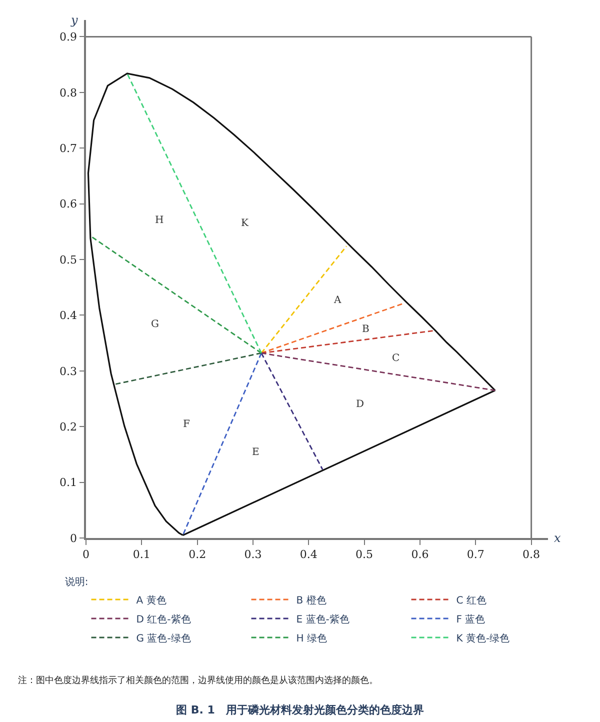  Describe the element at coordinates (197, 554) in the screenshot. I see `x-tick-label: 0.2` at that location.